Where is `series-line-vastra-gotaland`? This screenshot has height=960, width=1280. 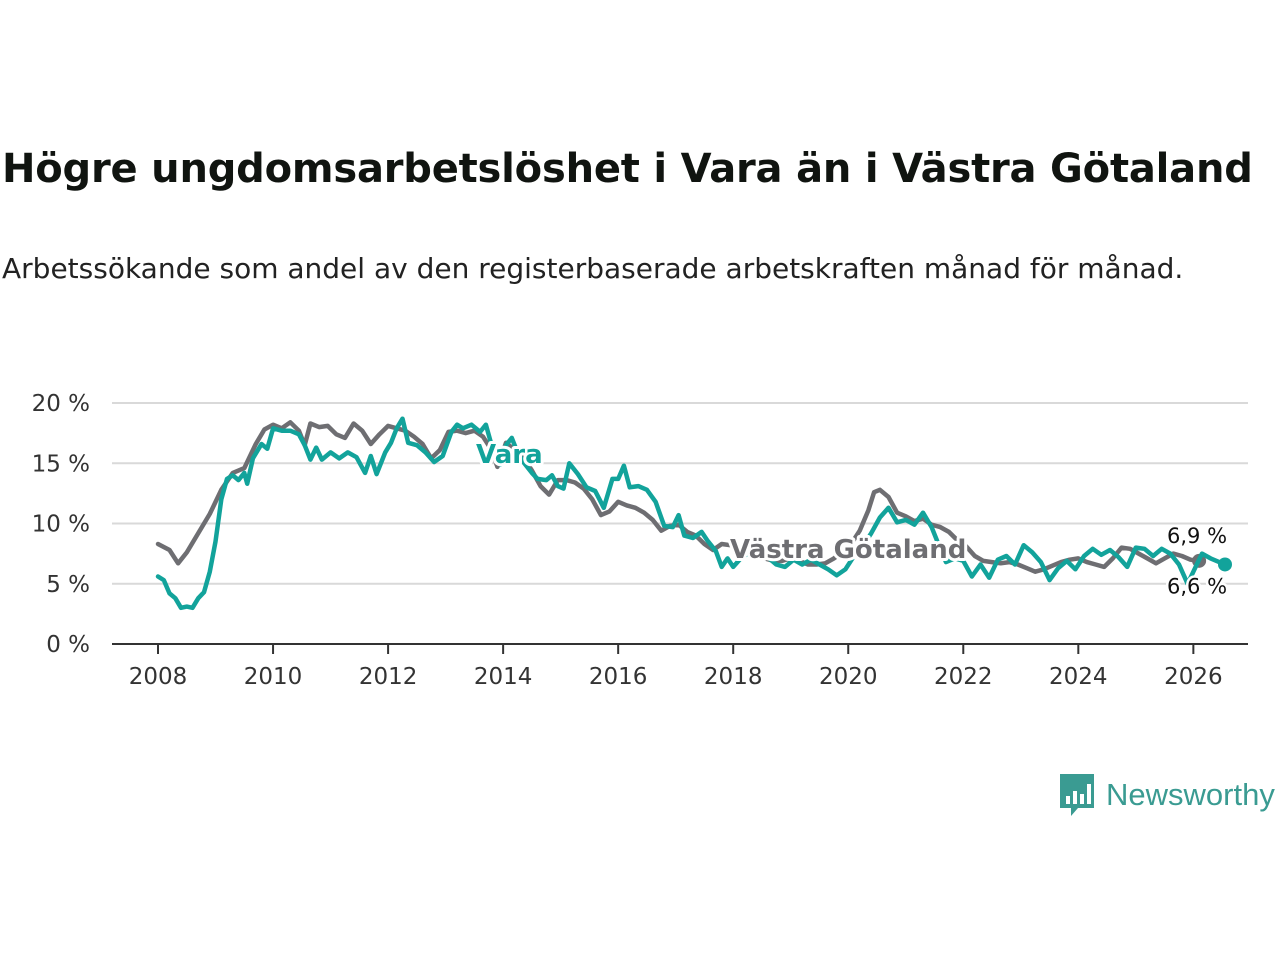
series-line-vastra-gotaland is located at coordinates (678, 497).